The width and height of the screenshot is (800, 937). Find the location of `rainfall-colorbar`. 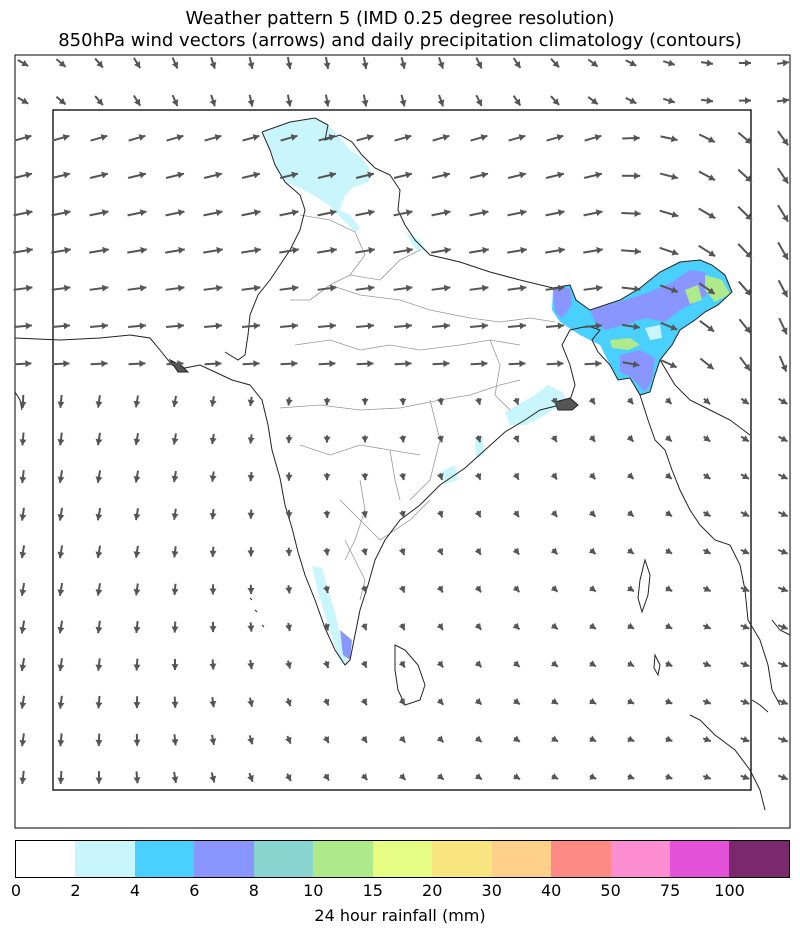

rainfall-colorbar is located at coordinates (402, 859).